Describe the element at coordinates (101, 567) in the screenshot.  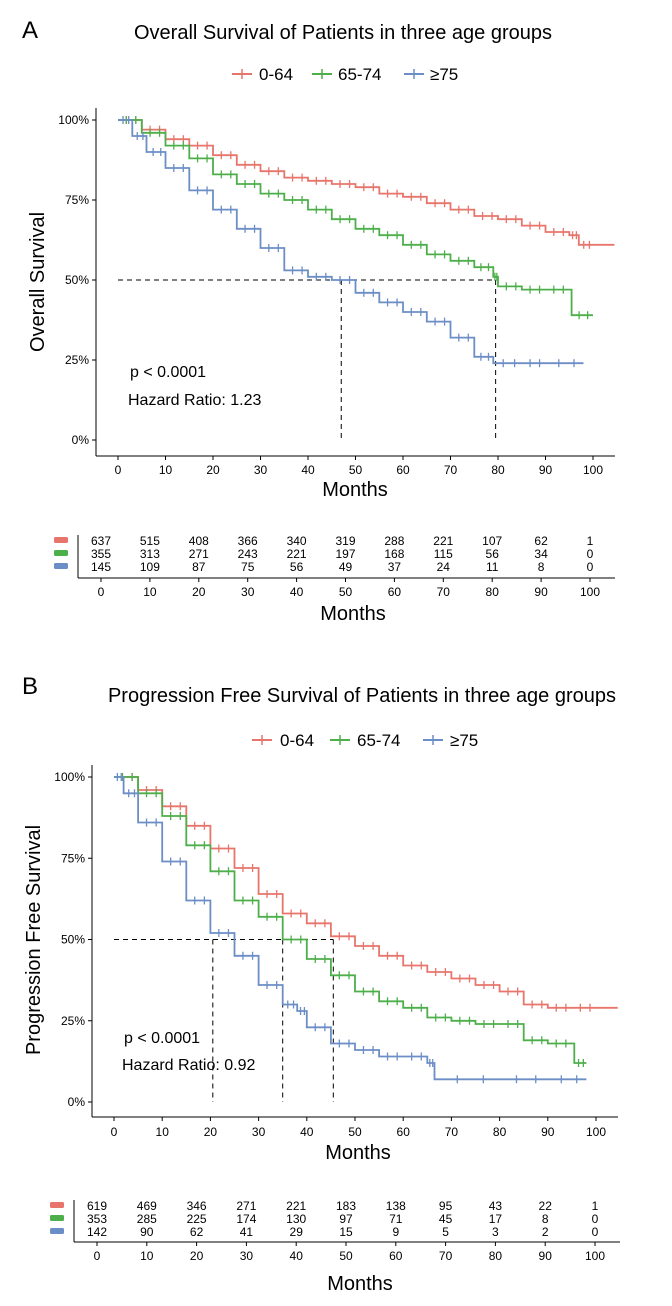
I see `risk-cell-a-2-0: 145` at that location.